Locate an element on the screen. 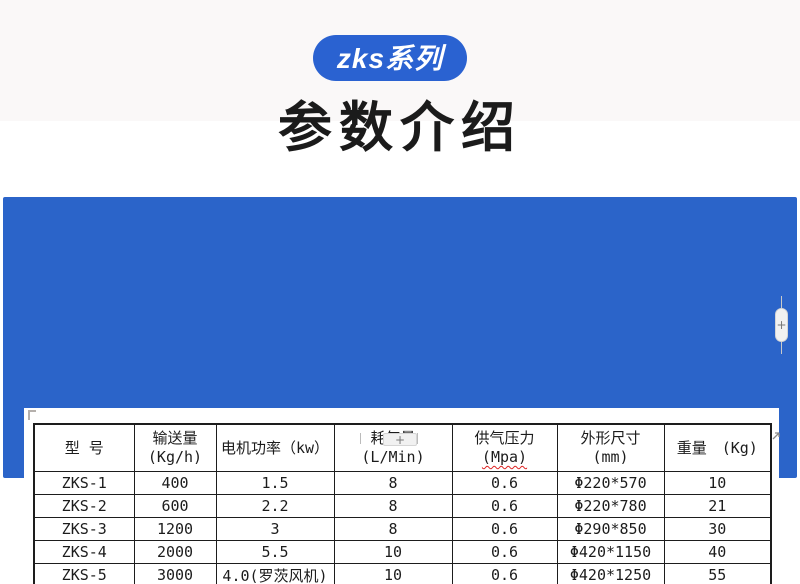 Image resolution: width=800 pixels, height=584 pixels. column-header: 电机功率（kw） is located at coordinates (275, 447).